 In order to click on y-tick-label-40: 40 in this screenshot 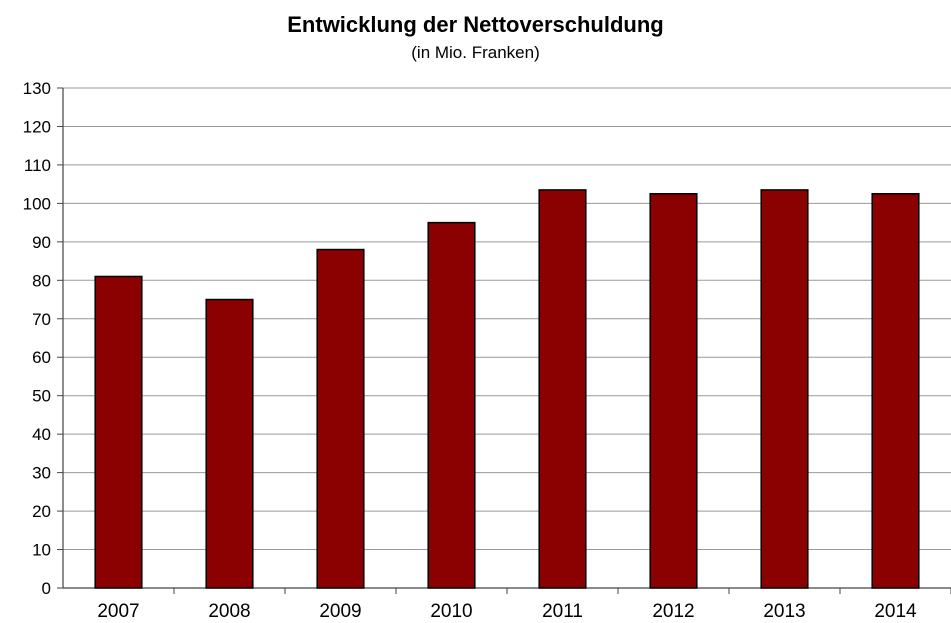, I will do `click(41, 434)`.